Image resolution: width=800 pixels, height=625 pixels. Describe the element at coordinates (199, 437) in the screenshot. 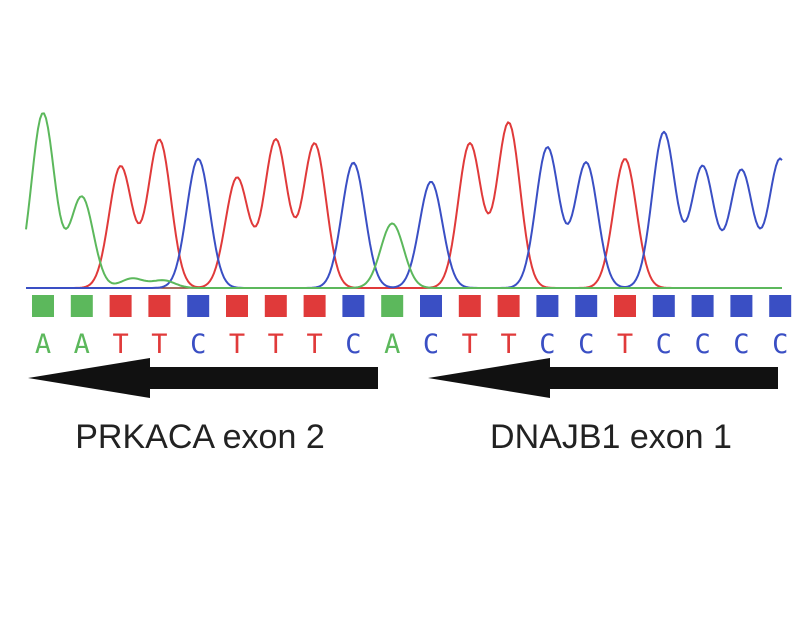

I see `prkaca-exon-label: PRKACA exon 2` at that location.